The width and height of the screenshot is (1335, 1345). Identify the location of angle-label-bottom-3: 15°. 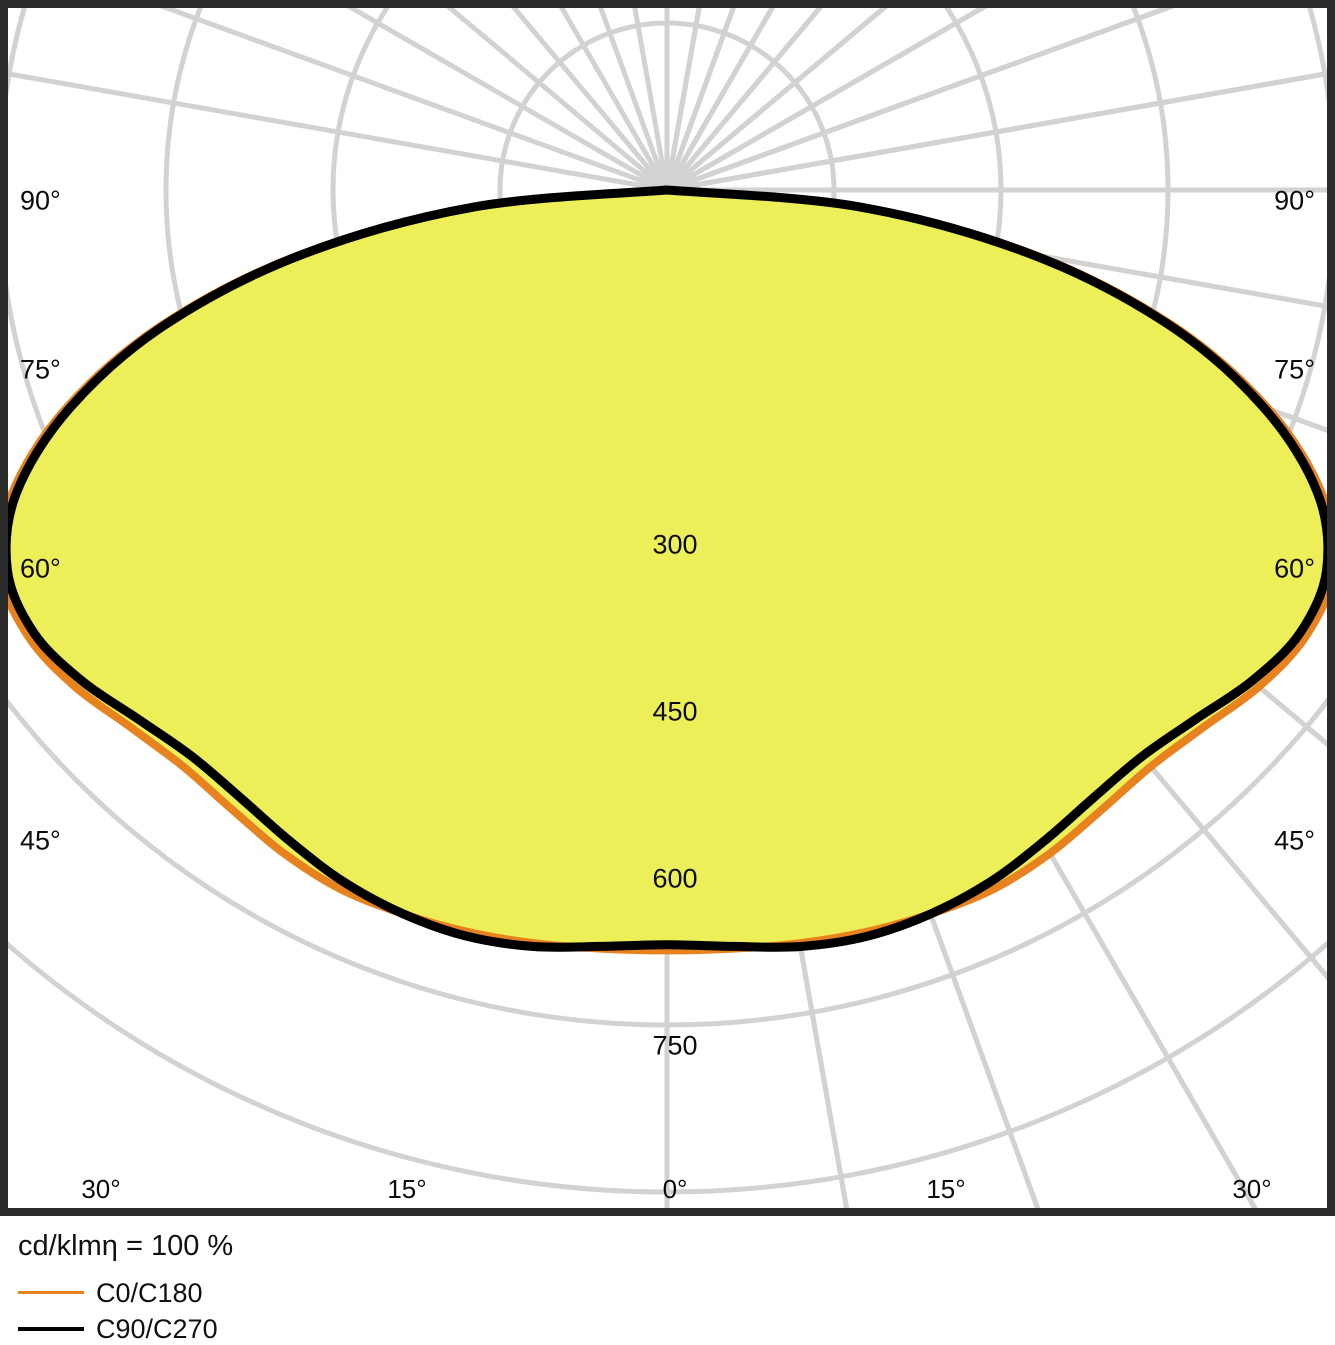
(946, 1189).